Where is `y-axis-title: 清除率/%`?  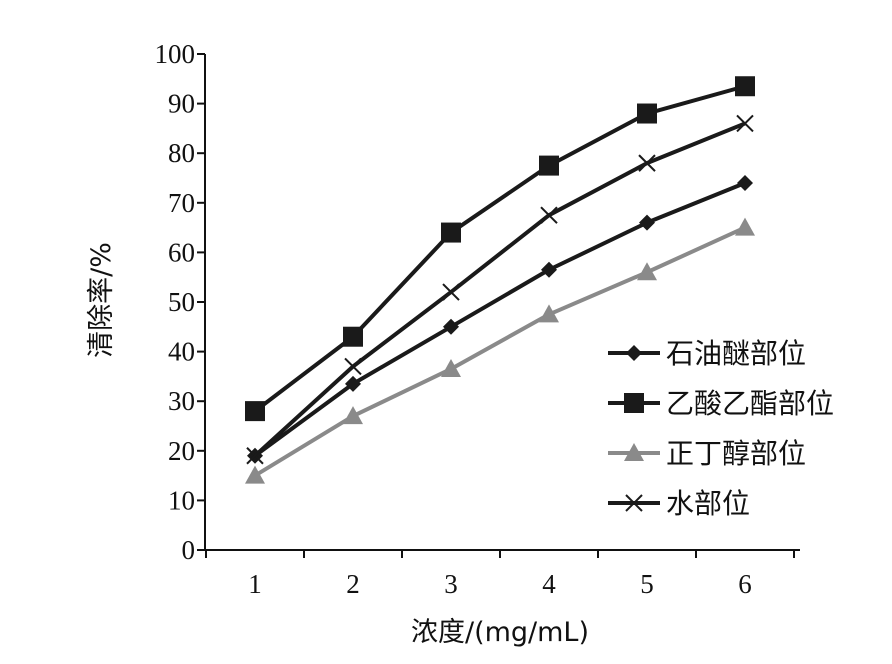
y-axis-title: 清除率/% is located at coordinates (101, 300).